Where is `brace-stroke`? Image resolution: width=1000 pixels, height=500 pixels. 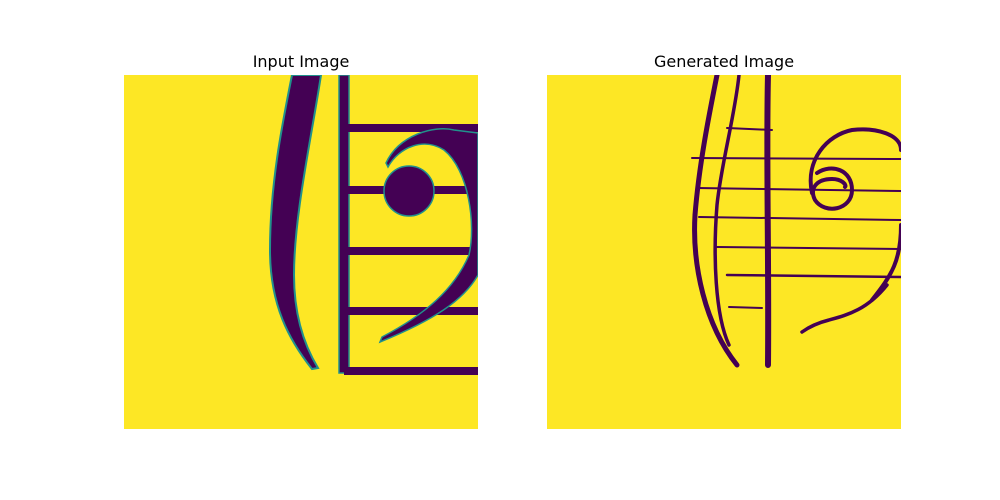
brace-stroke is located at coordinates (295, 223).